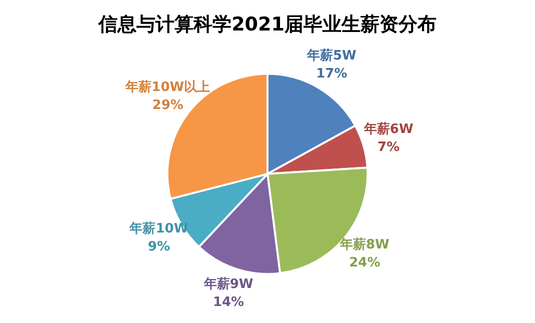 This screenshot has height=323, width=535. Describe the element at coordinates (168, 105) in the screenshot. I see `data-label: 29%` at that location.